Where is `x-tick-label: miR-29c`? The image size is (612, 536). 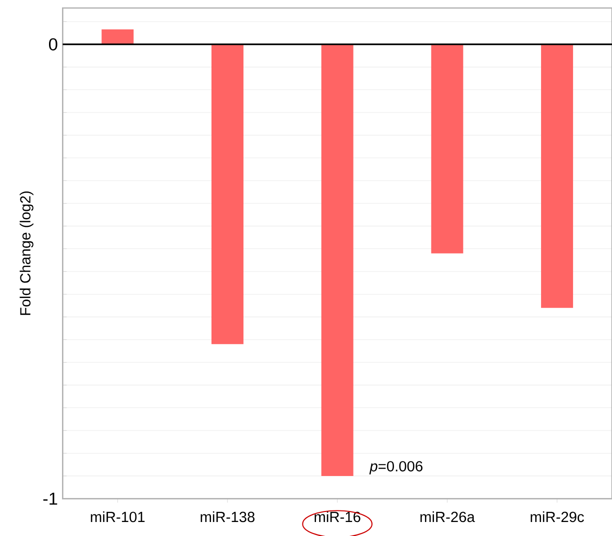
x-tick-label: miR-29c is located at coordinates (557, 516).